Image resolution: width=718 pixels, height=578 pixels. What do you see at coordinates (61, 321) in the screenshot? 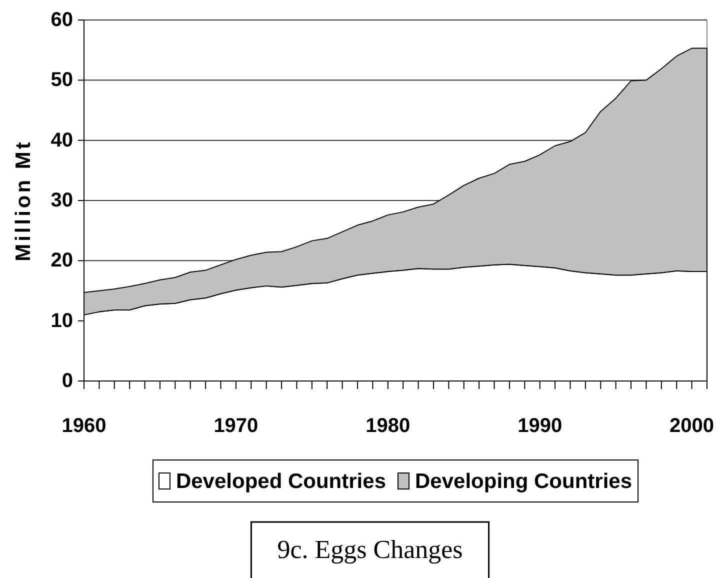
I see `y-tick-label: 10` at bounding box center [61, 321].